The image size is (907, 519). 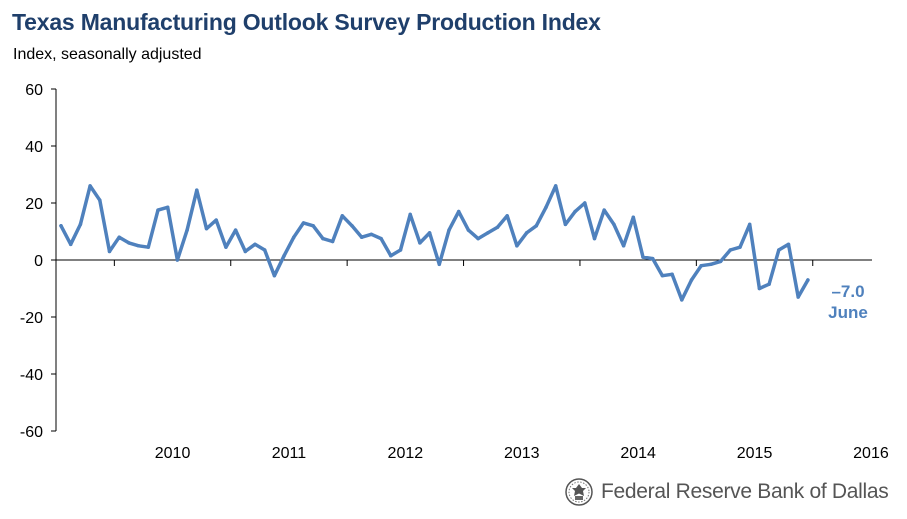 I want to click on y-tick-label: -40, so click(x=31, y=375).